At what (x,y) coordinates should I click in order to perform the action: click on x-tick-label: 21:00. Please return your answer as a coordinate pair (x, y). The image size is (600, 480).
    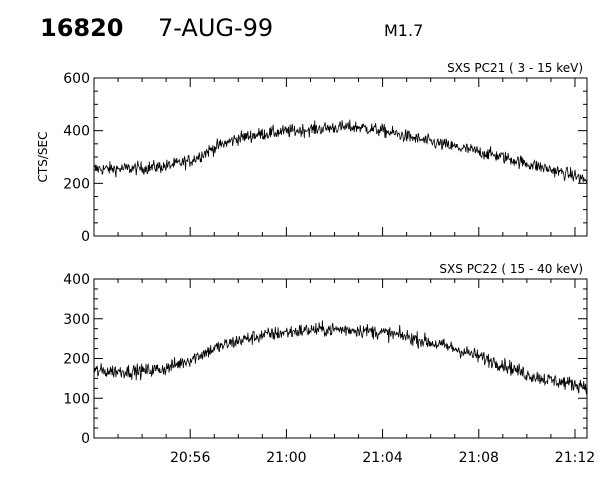
    Looking at the image, I should click on (286, 458).